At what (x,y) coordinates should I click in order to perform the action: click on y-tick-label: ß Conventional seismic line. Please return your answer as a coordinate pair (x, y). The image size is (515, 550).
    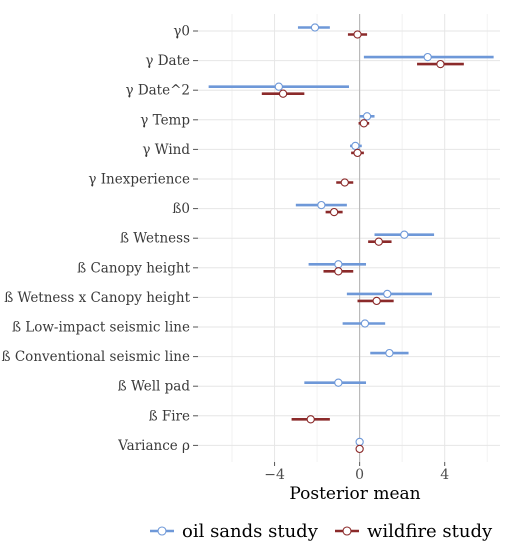
    Looking at the image, I should click on (96, 357).